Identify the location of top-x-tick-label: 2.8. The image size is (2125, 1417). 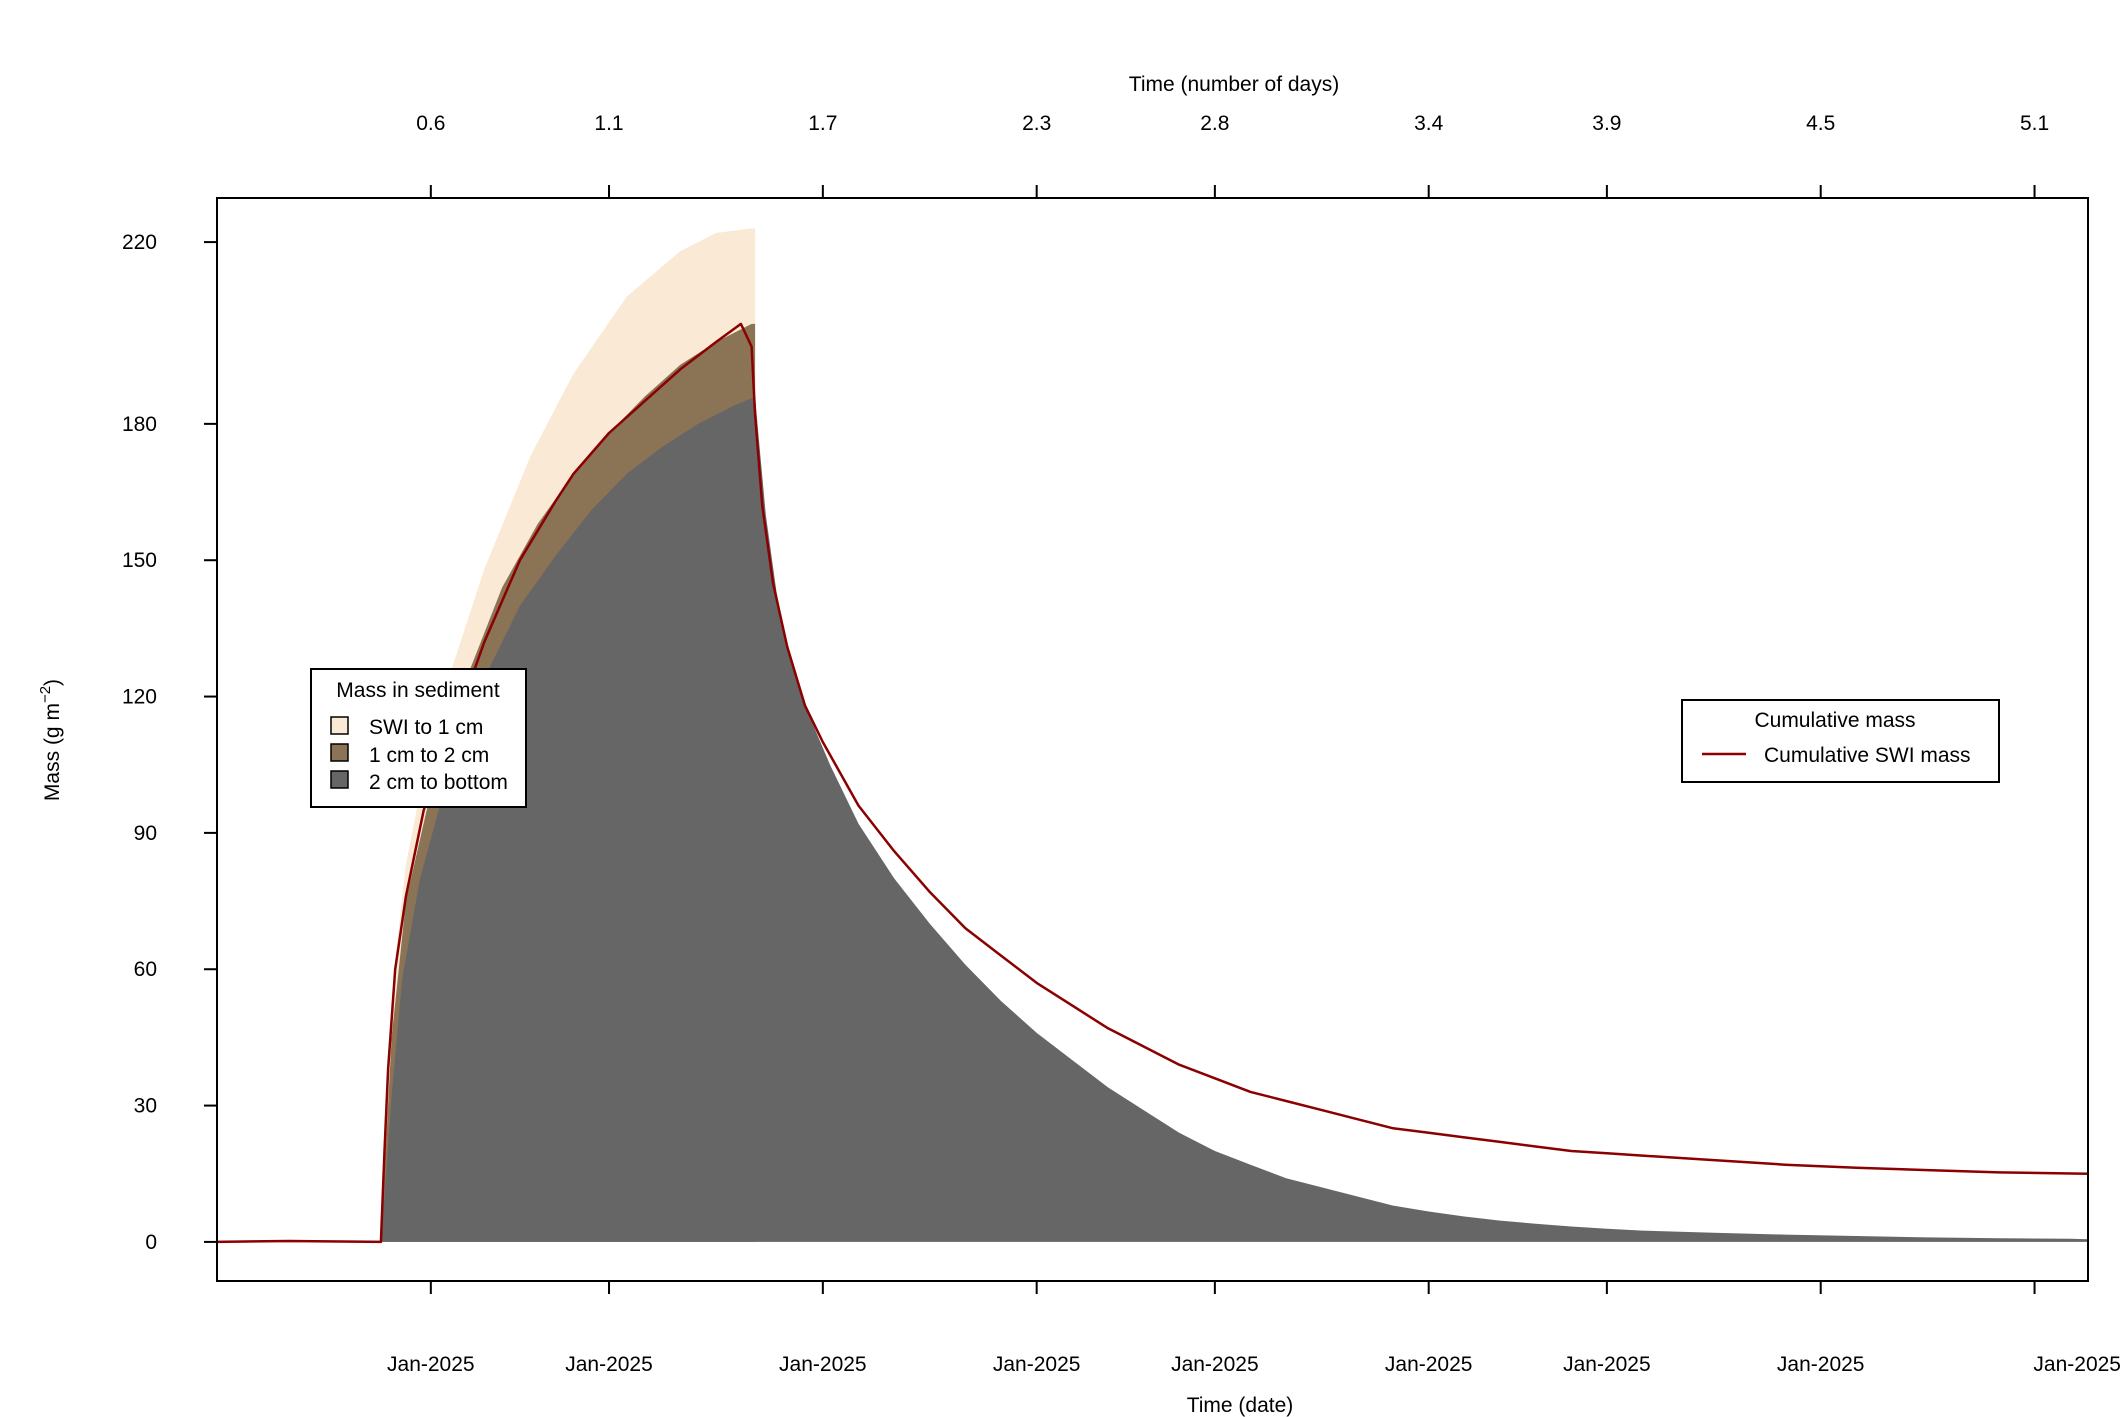
(1214, 123).